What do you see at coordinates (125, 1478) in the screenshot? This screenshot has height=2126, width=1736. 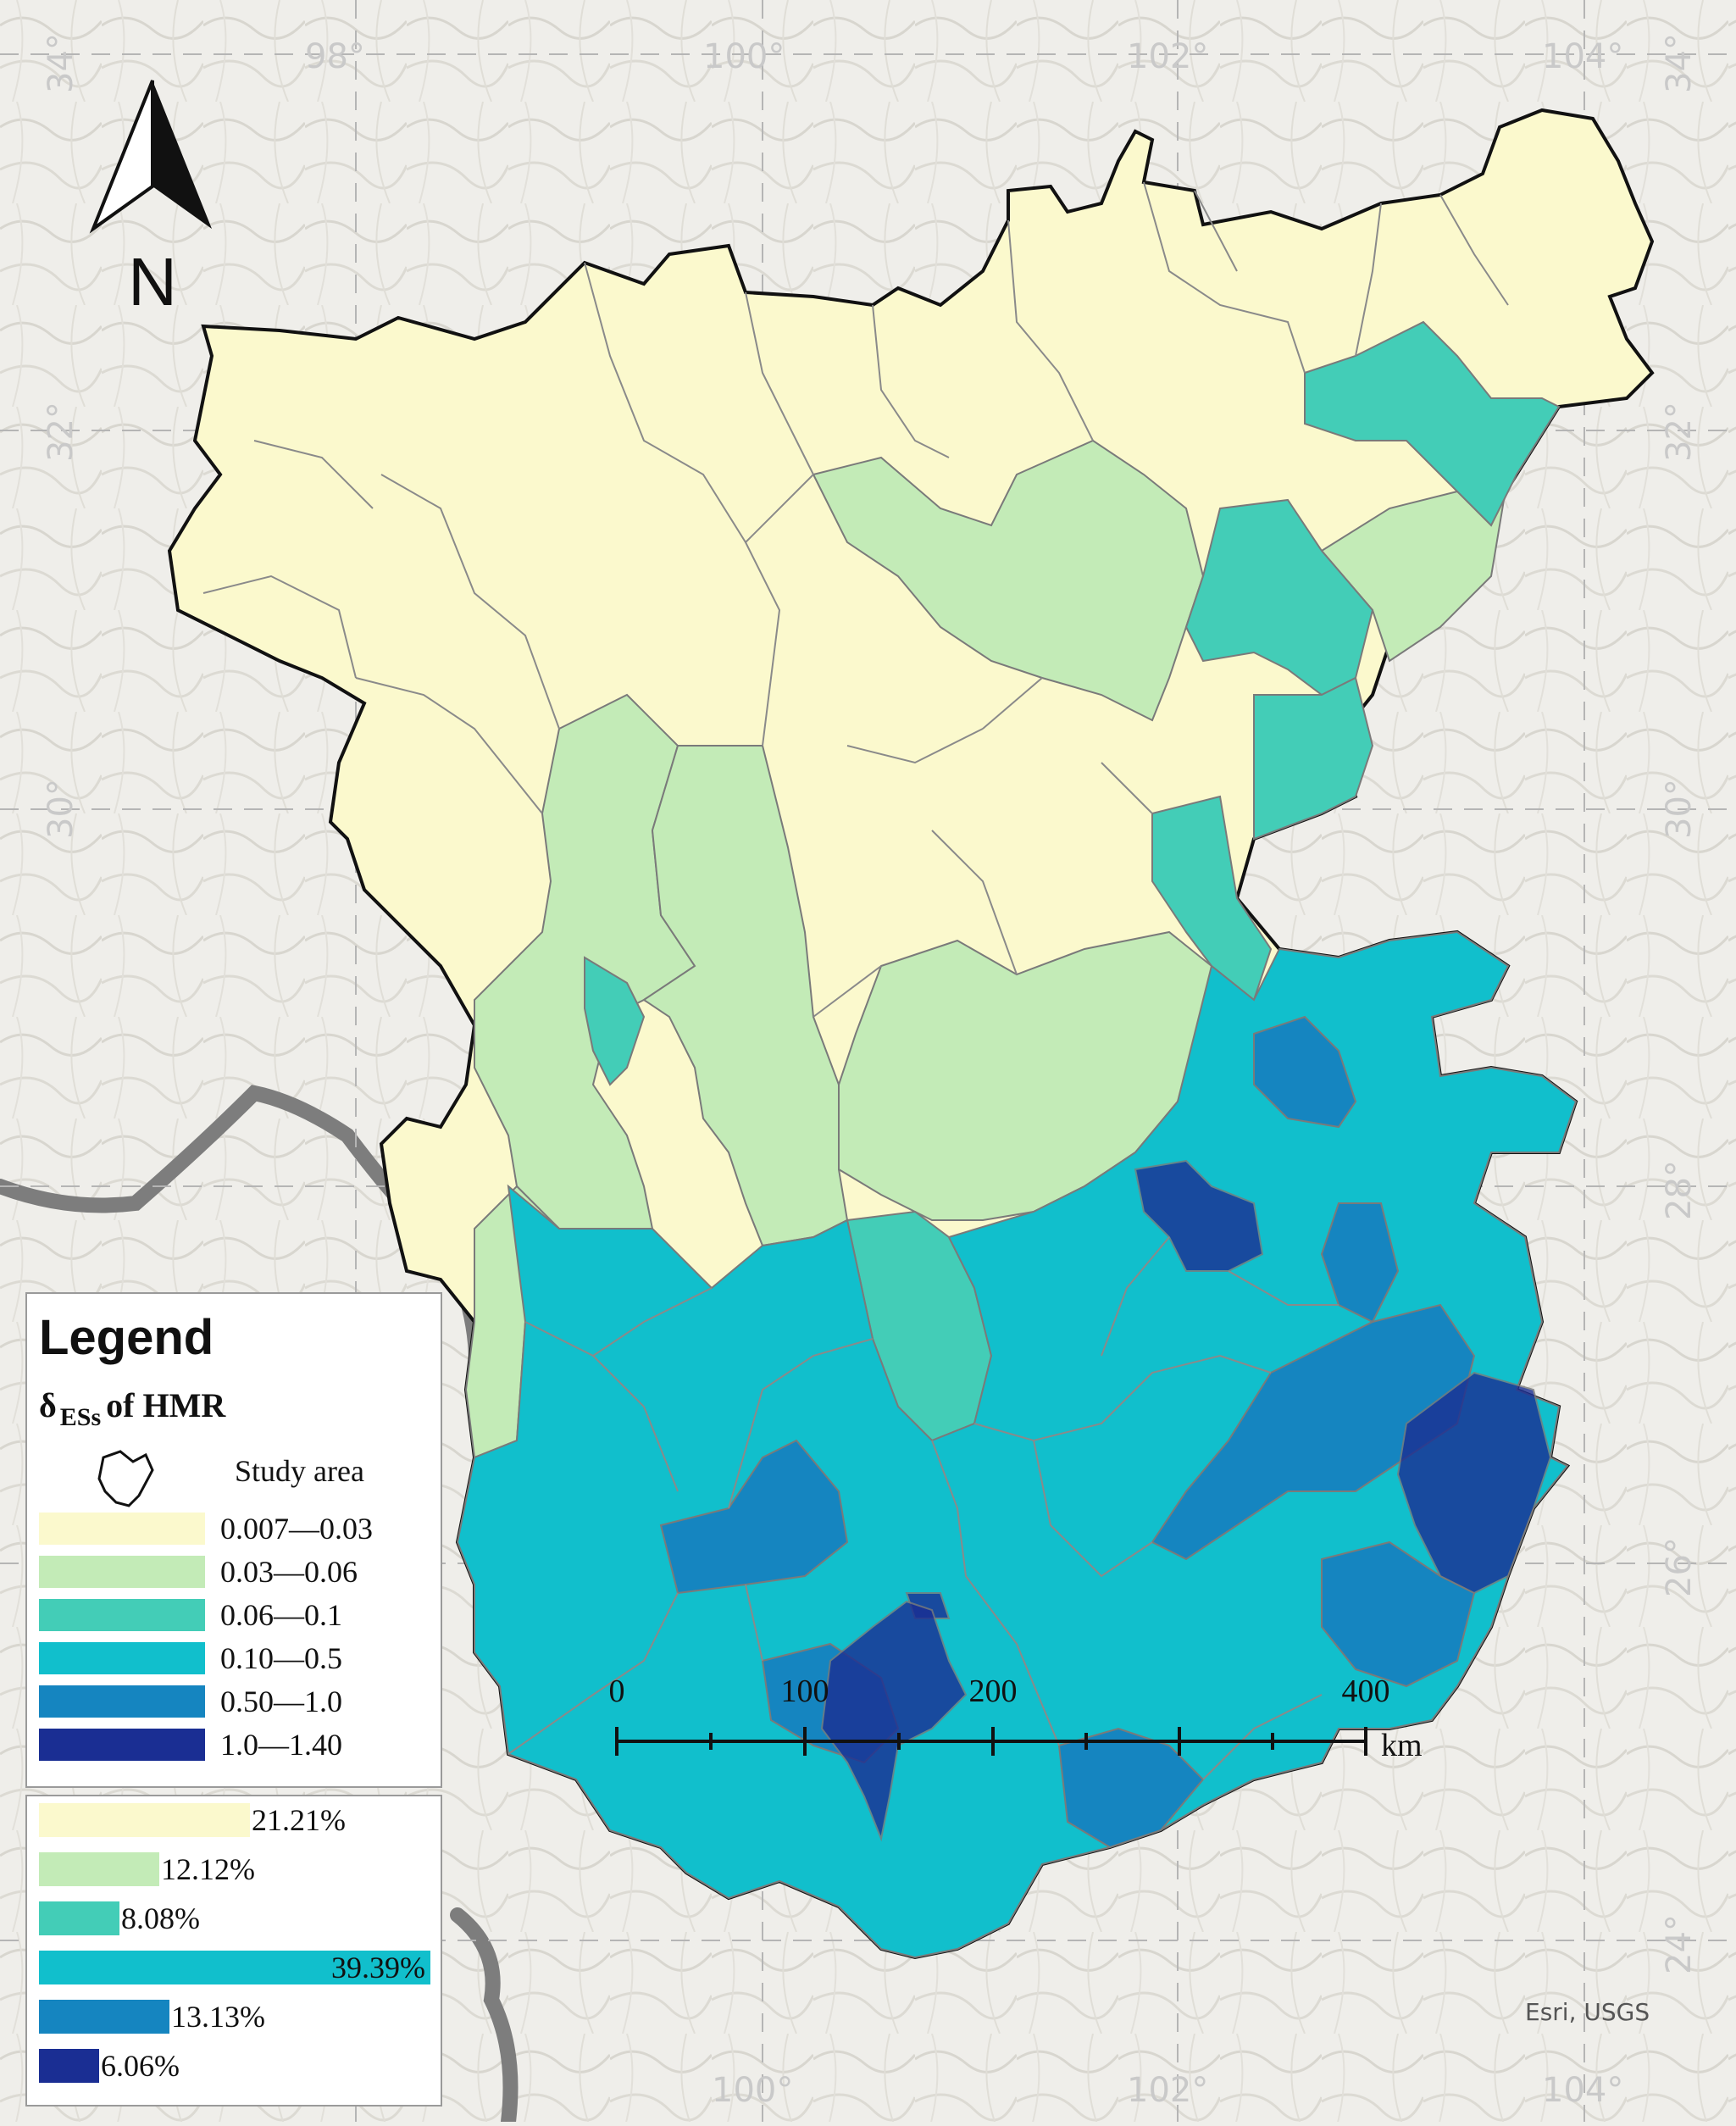 I see `study-area-icon` at bounding box center [125, 1478].